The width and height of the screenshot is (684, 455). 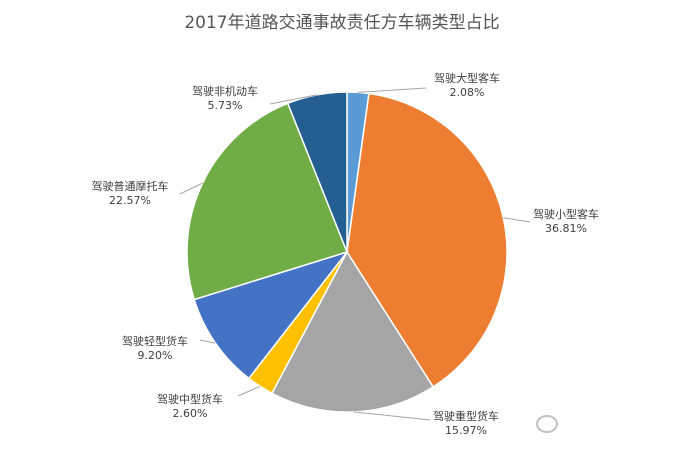 What do you see at coordinates (155, 355) in the screenshot?
I see `slice-value-label-4: 9.20%` at bounding box center [155, 355].